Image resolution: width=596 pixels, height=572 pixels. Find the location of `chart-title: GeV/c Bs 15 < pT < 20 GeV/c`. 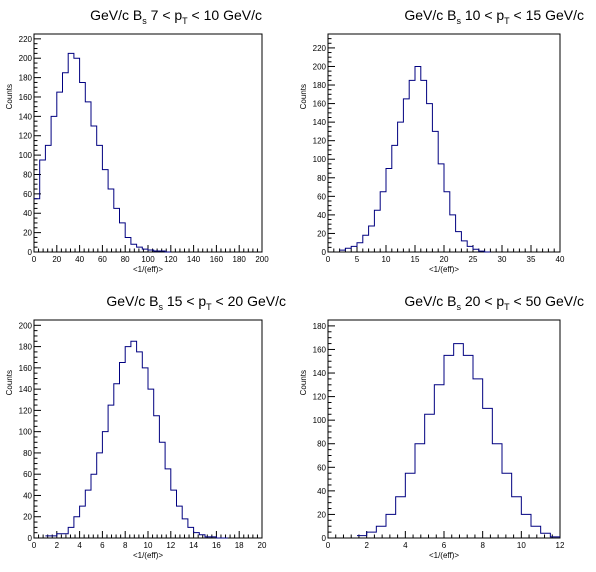

chart-title: GeV/c Bs 15 < pT < 20 GeV/c is located at coordinates (196, 302).